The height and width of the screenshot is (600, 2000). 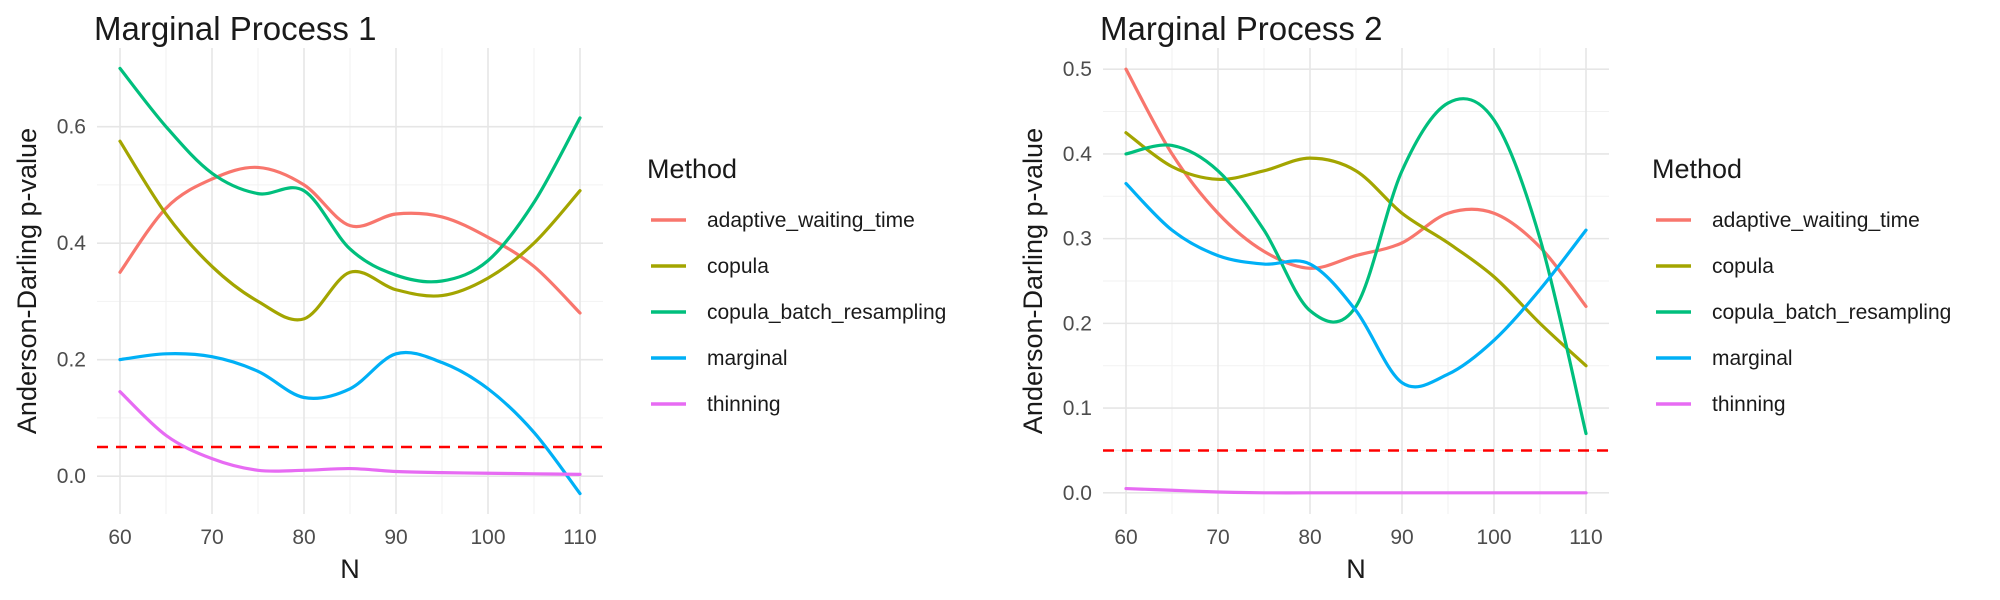 I want to click on chart-title: Marginal Process 2, so click(x=1241, y=28).